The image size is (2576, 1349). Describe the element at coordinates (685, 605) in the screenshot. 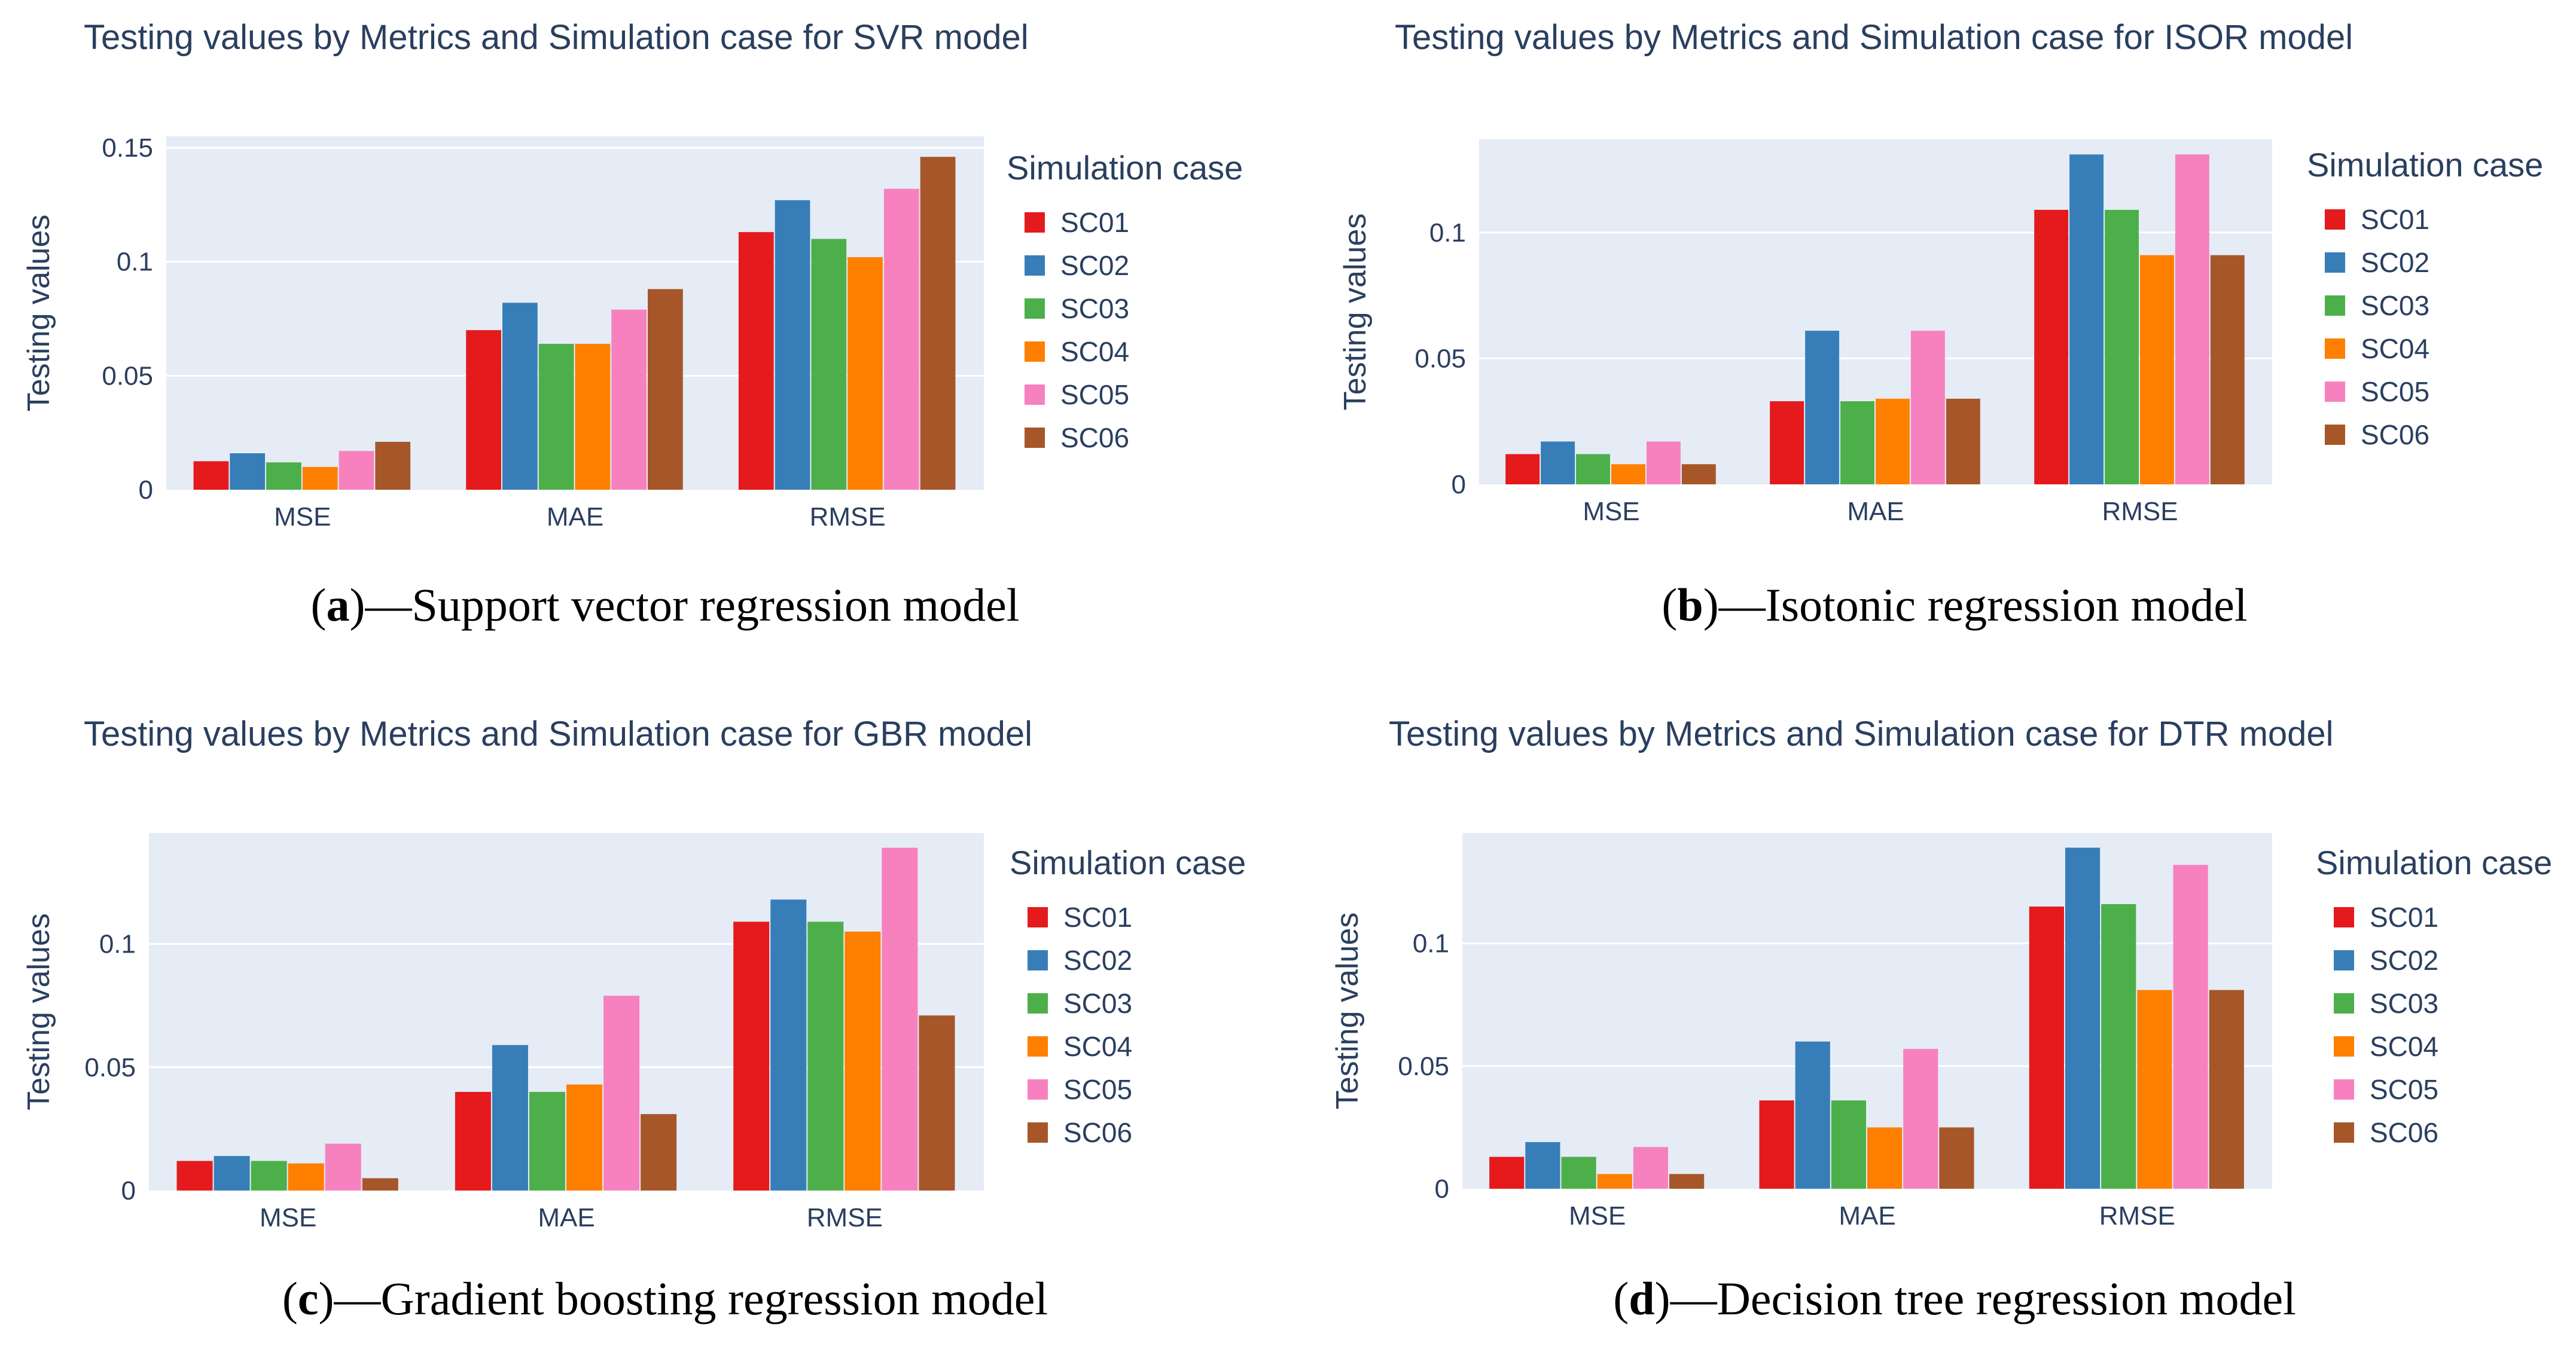

I see `caption-text: )—Support vector regression model` at that location.